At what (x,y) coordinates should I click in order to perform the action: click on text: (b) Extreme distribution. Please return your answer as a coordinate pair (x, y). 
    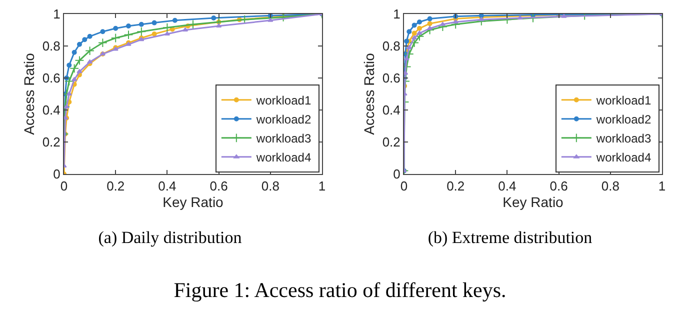
    Looking at the image, I should click on (510, 238).